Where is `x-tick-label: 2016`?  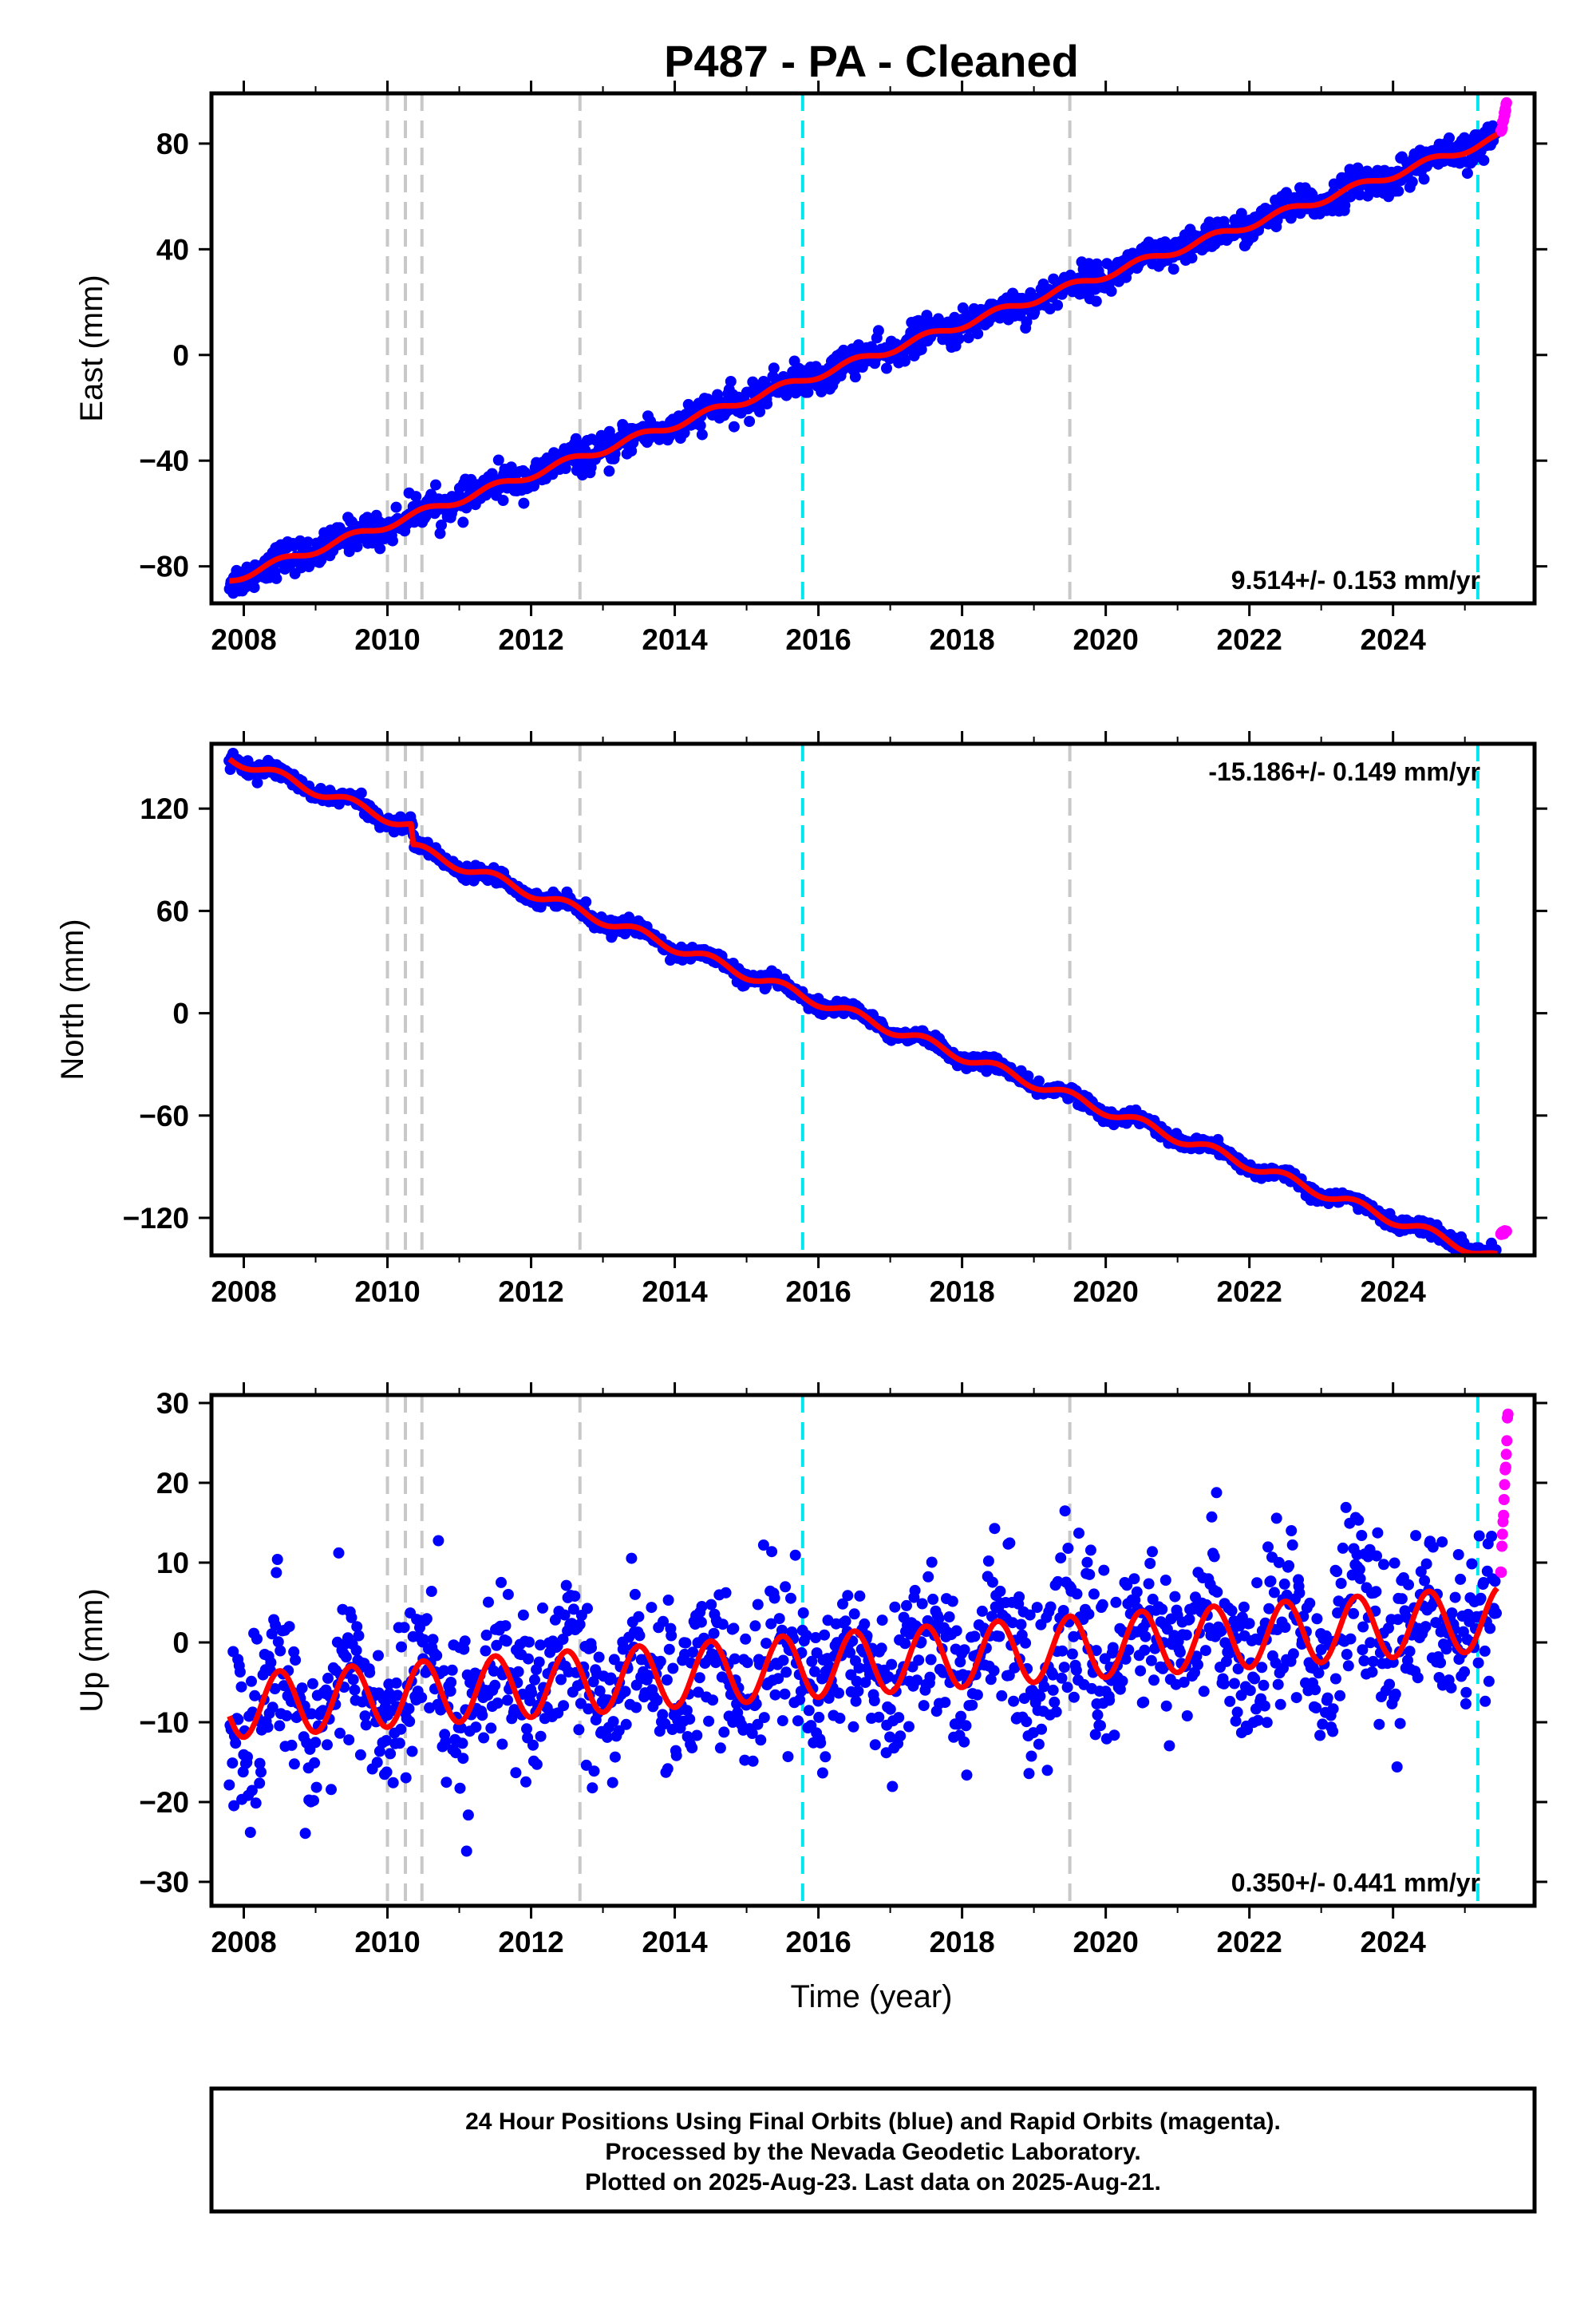 x-tick-label: 2016 is located at coordinates (818, 1291).